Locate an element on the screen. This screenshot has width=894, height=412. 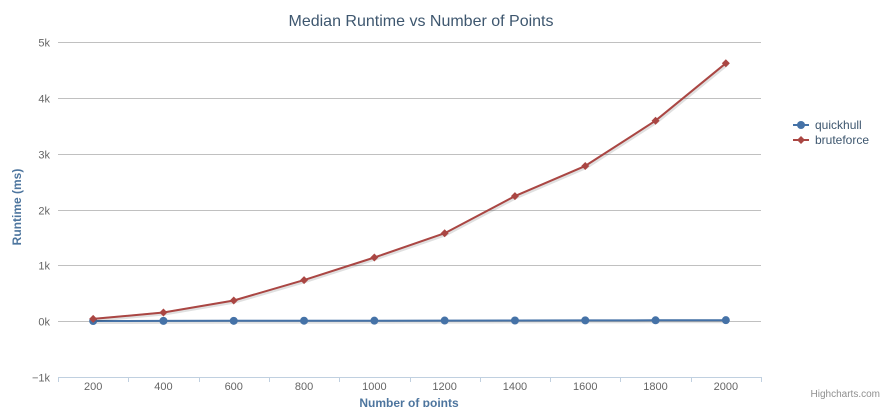
x-tick-label: 1000 is located at coordinates (374, 387).